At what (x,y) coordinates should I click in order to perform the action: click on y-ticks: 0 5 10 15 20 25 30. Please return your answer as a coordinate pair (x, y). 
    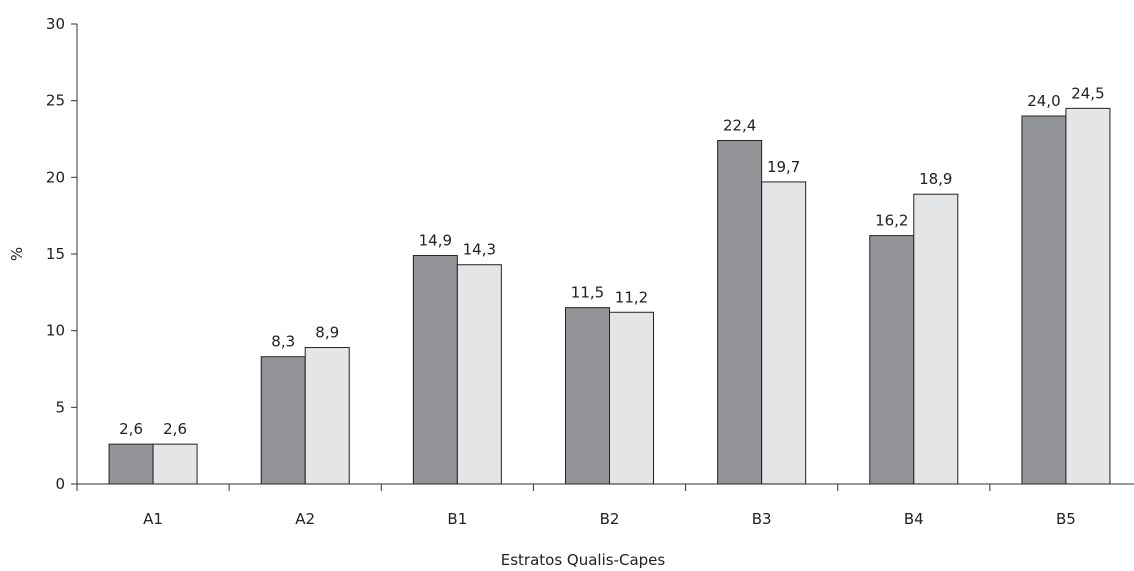
    Looking at the image, I should click on (61, 254).